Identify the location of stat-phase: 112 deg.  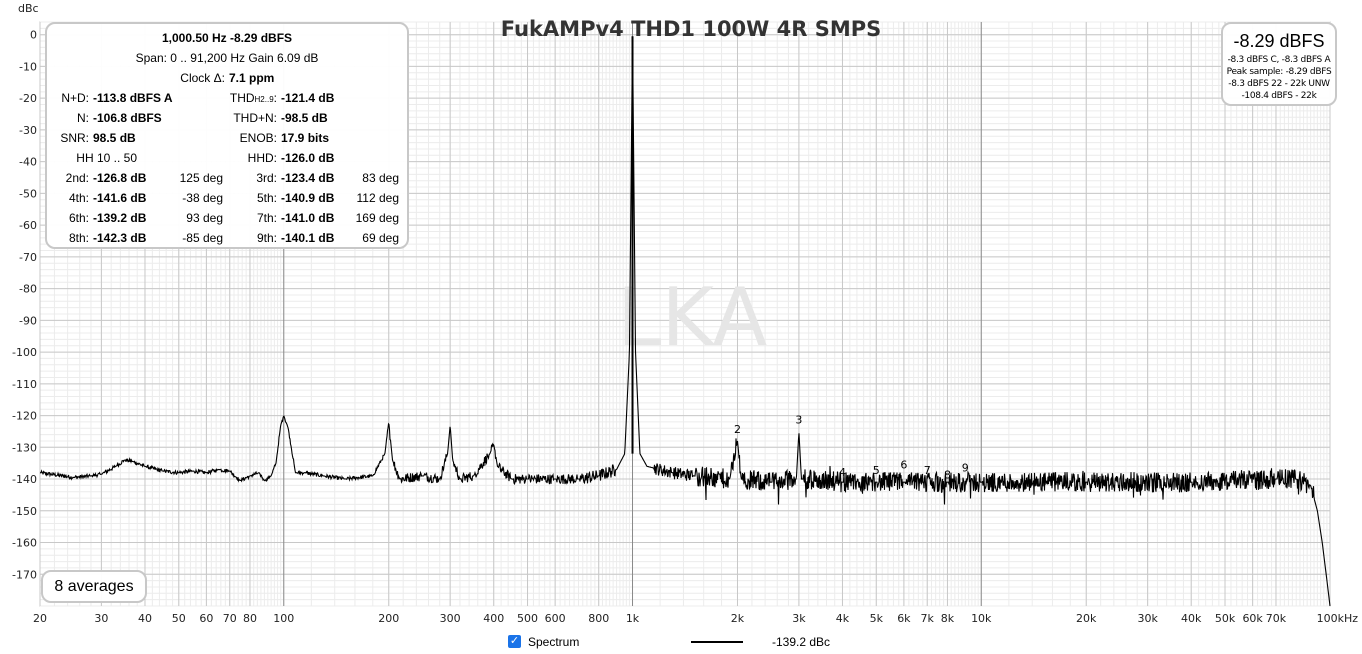
(378, 198).